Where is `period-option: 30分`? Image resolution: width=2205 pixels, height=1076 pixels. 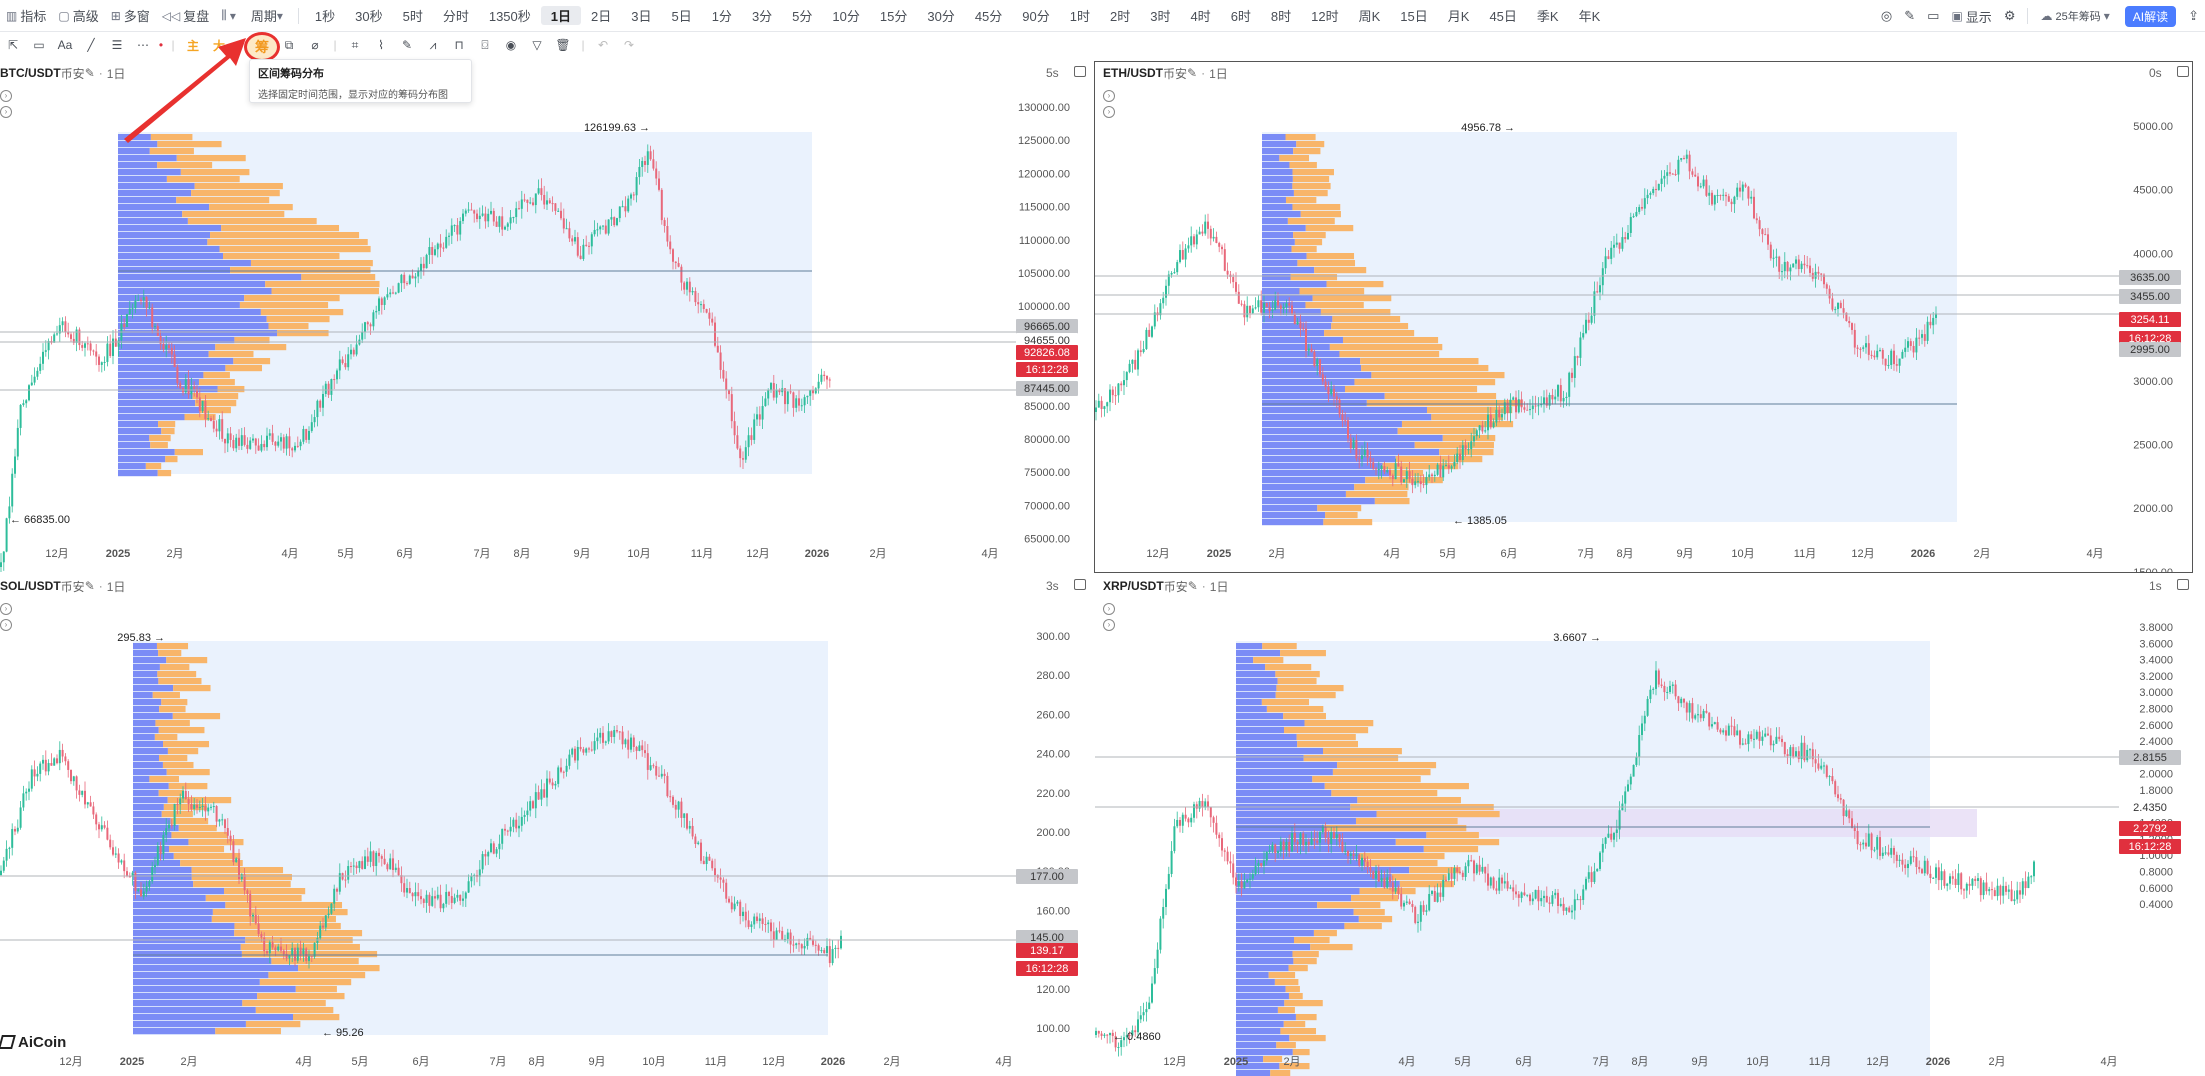 period-option: 30分 is located at coordinates (941, 16).